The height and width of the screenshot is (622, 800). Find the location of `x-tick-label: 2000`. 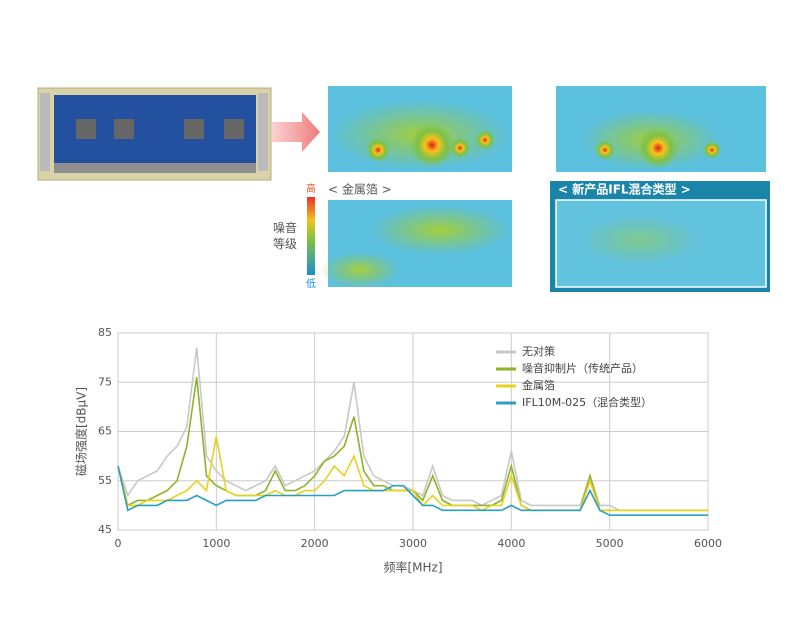

x-tick-label: 2000 is located at coordinates (315, 543).